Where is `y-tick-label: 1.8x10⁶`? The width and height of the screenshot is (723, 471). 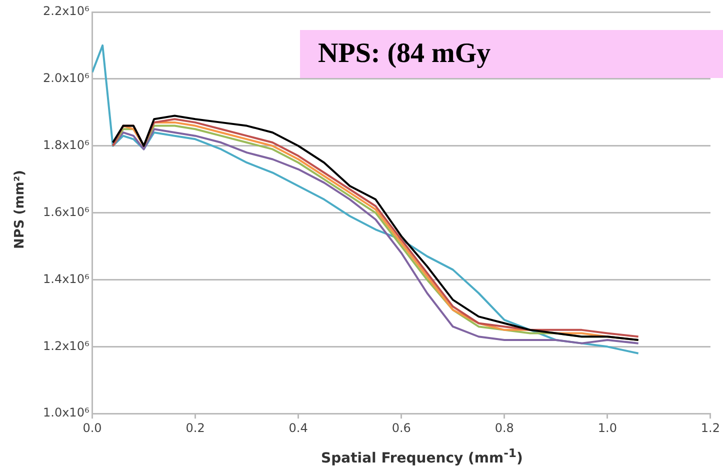 y-tick-label: 1.8x10⁶ is located at coordinates (66, 145).